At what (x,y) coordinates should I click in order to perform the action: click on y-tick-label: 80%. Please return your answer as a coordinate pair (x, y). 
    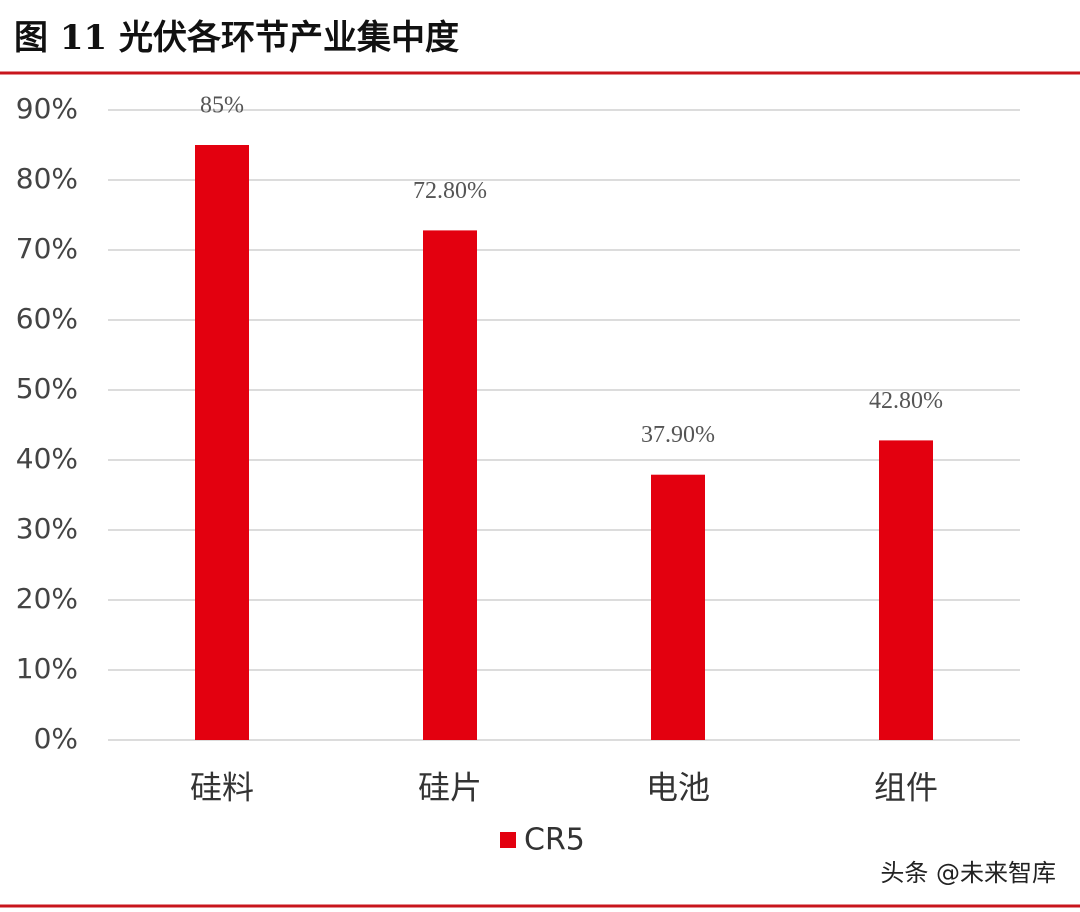
    Looking at the image, I should click on (47, 178).